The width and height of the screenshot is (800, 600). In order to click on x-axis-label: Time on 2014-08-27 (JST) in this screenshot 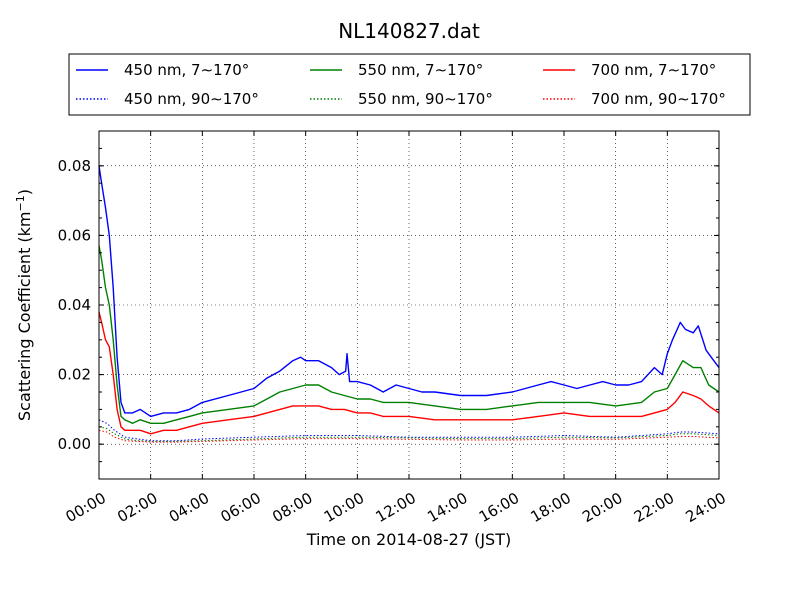, I will do `click(408, 539)`.